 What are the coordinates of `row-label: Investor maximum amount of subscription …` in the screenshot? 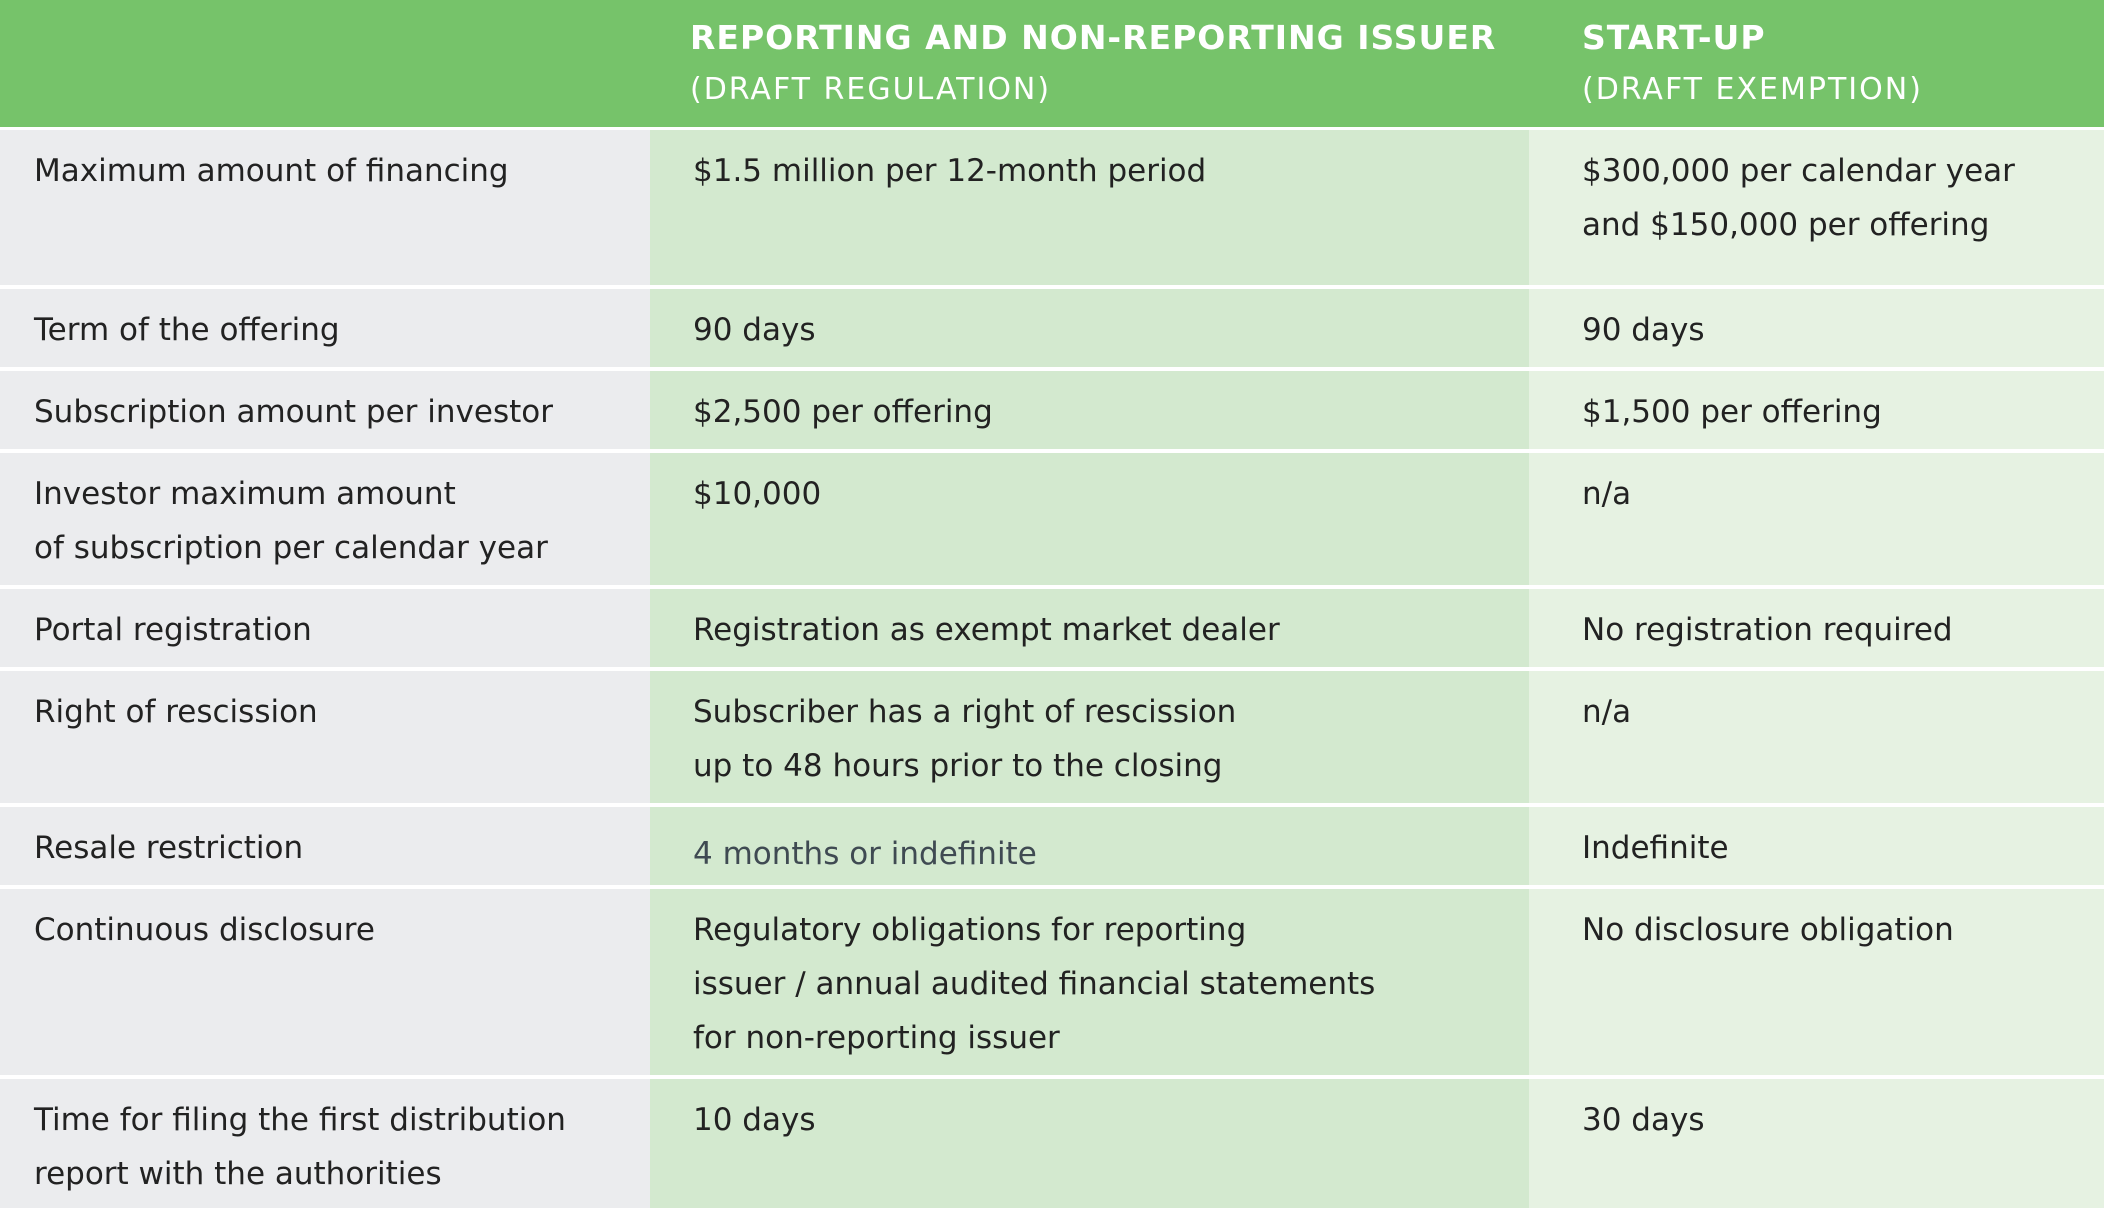 It's located at (325, 519).